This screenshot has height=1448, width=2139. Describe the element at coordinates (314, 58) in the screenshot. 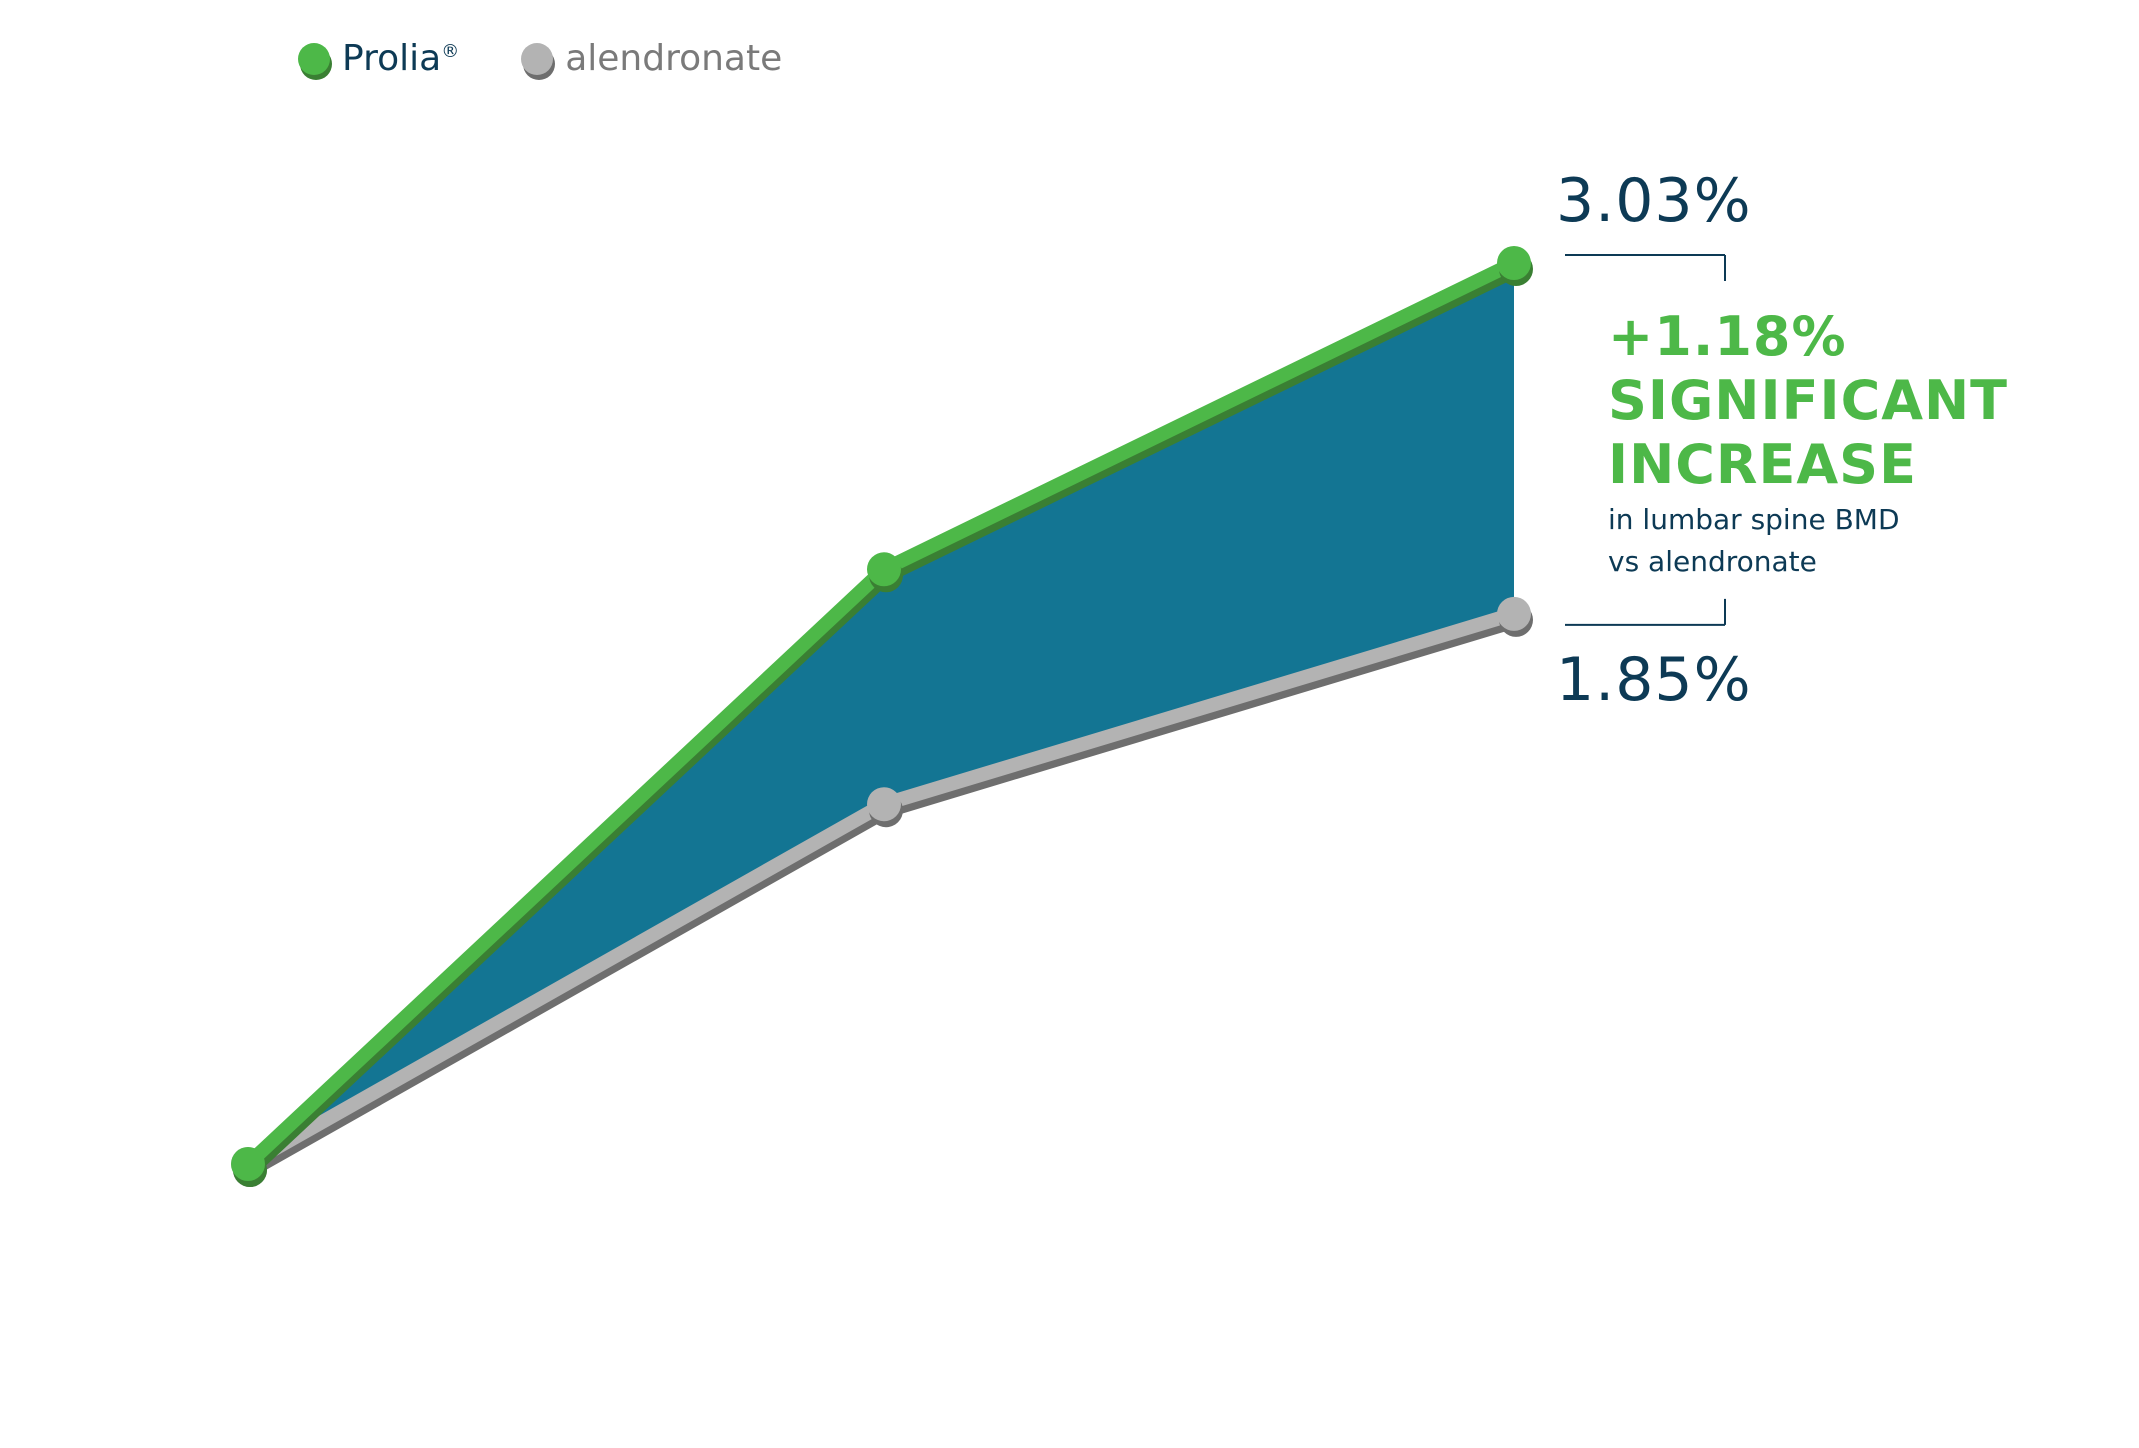

I see `prolia-legend-marker` at that location.